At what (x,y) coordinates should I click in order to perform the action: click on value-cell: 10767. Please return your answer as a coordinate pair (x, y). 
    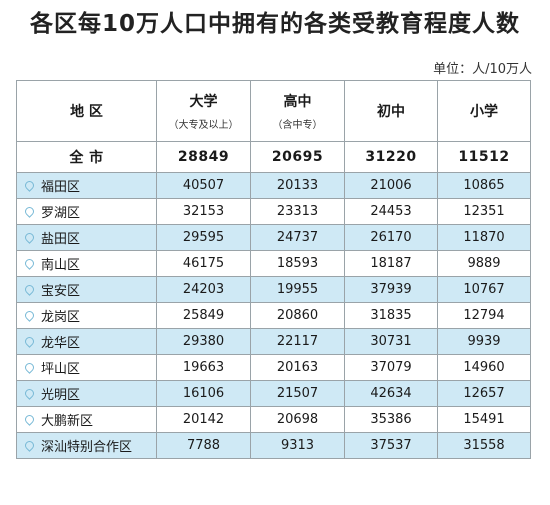
    Looking at the image, I should click on (484, 289).